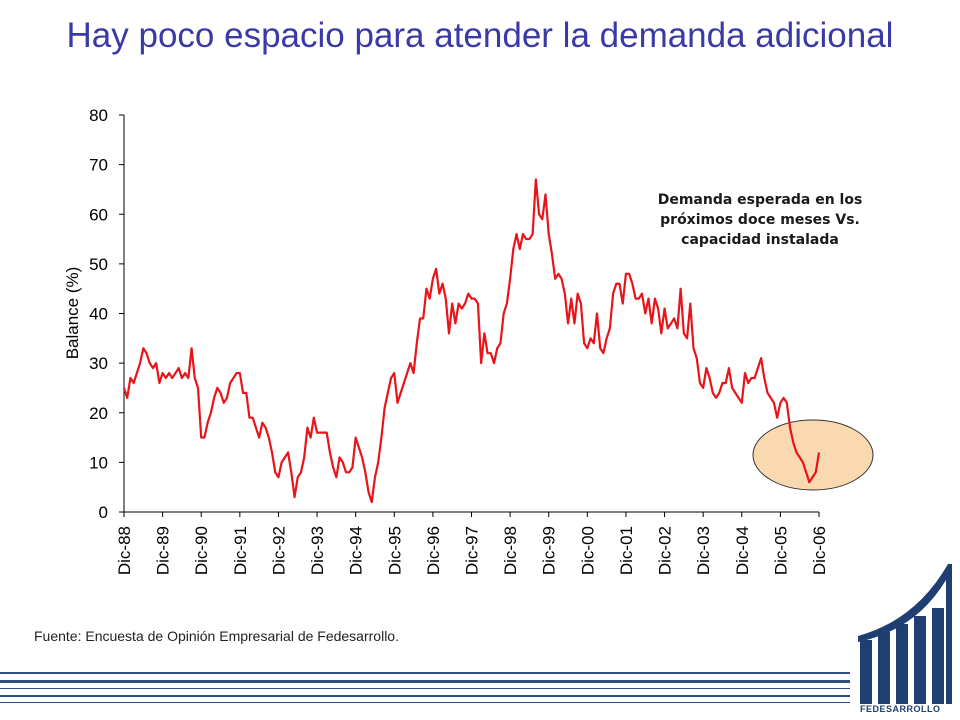 The height and width of the screenshot is (720, 960). I want to click on x-tick-label: Dic-98, so click(510, 550).